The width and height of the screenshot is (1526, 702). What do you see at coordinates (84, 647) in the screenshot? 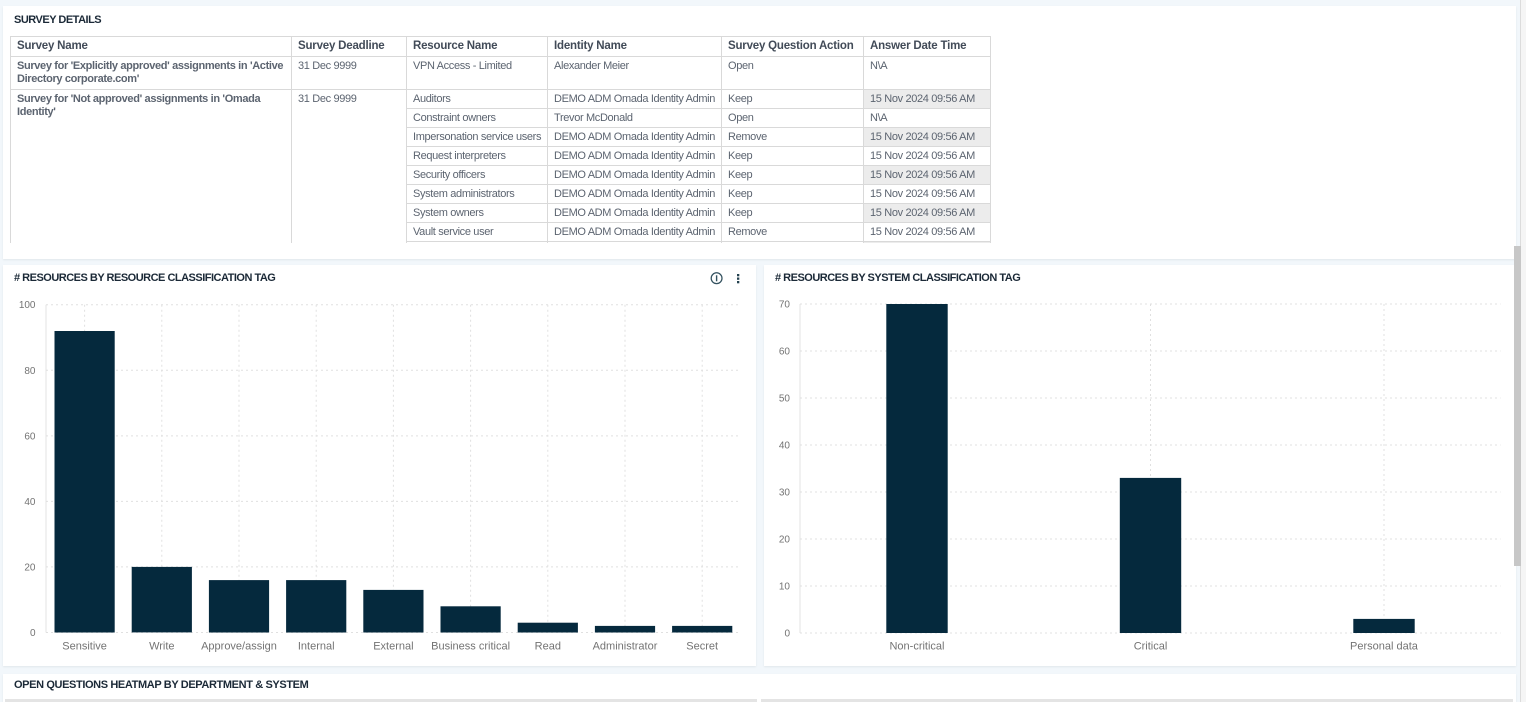
I see `svg-text: Sensitive` at bounding box center [84, 647].